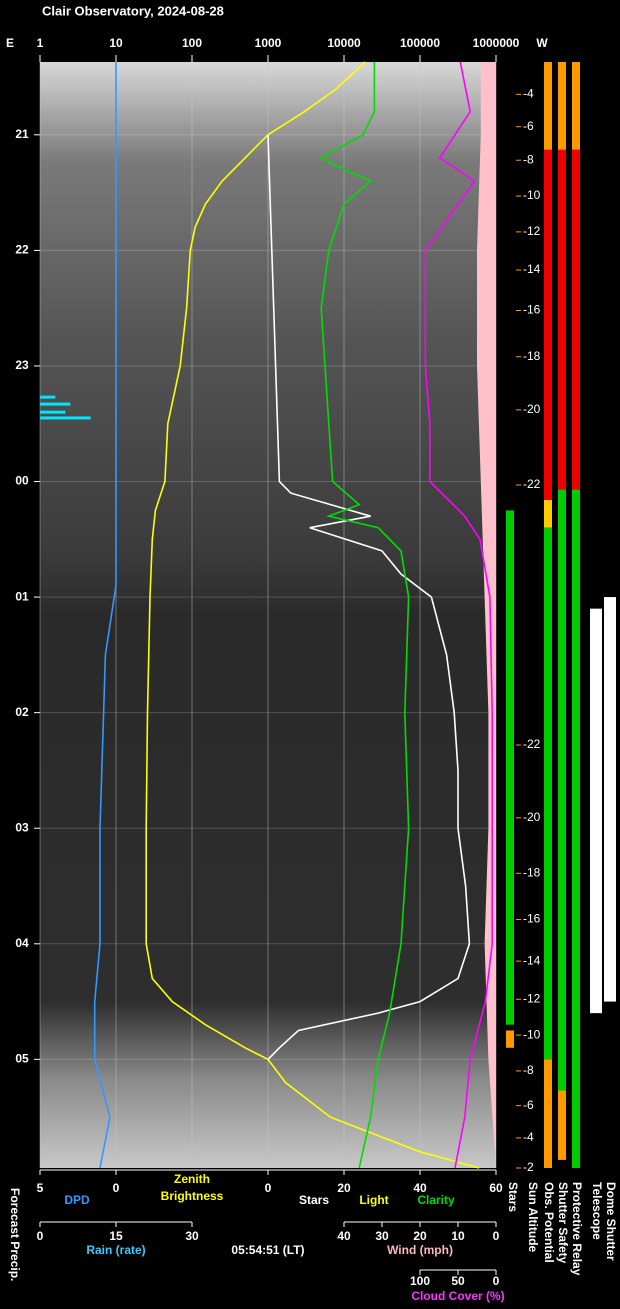  I want to click on x-tick-label: 1000000, so click(496, 43).